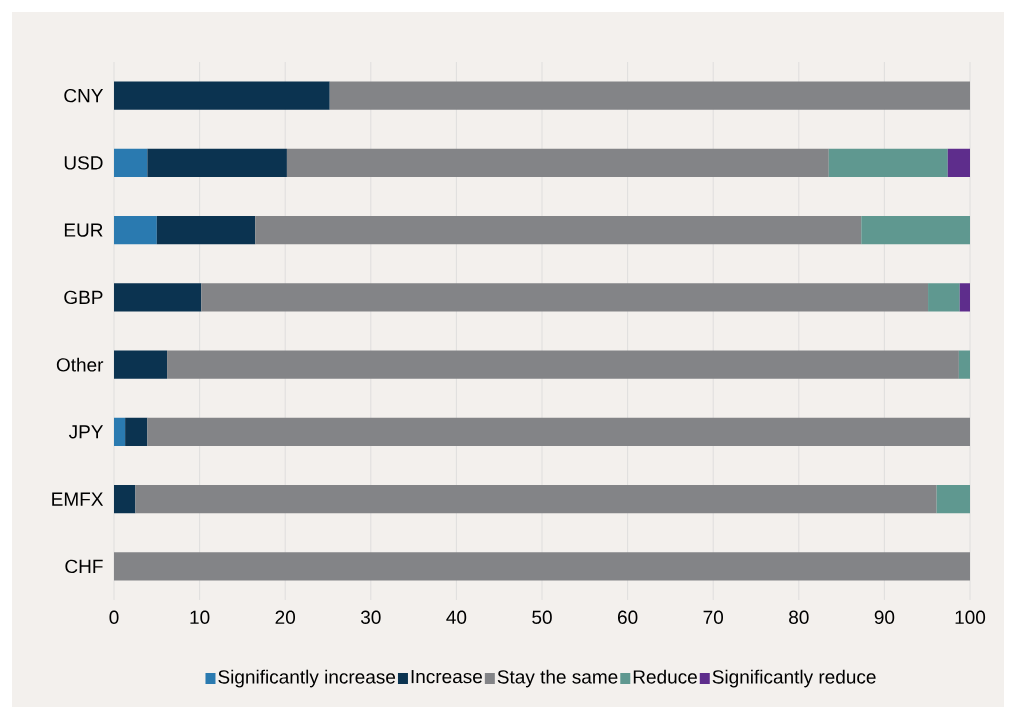 Image resolution: width=1016 pixels, height=719 pixels. Describe the element at coordinates (285, 617) in the screenshot. I see `x-tick-label: 20` at that location.